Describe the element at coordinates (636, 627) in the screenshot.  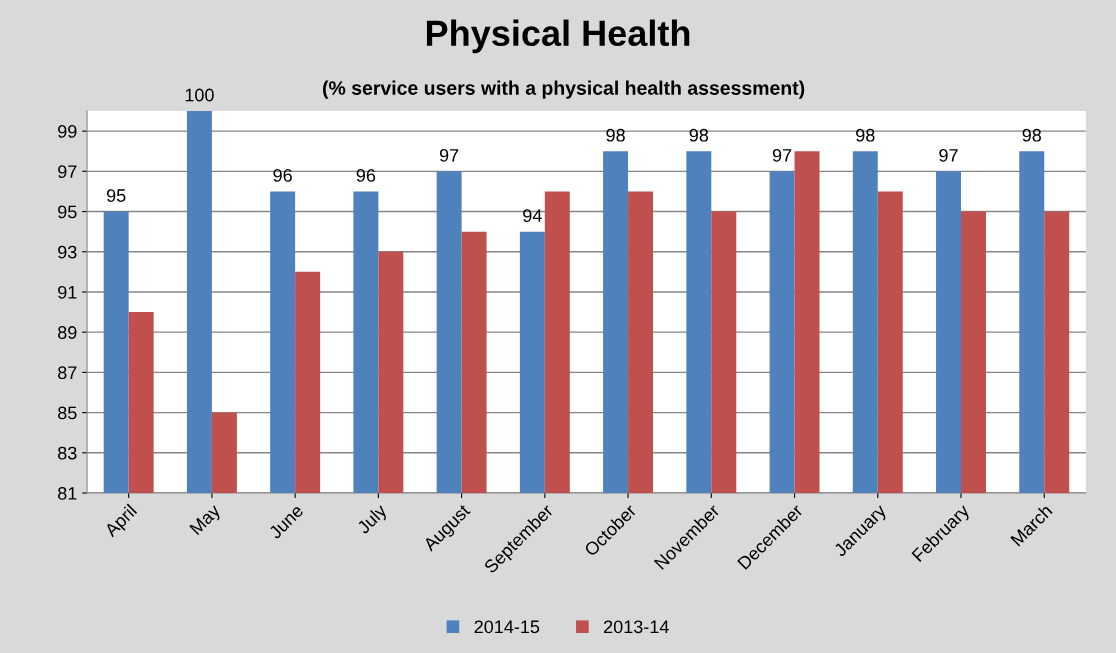
I see `legend-label: 2013-14` at that location.